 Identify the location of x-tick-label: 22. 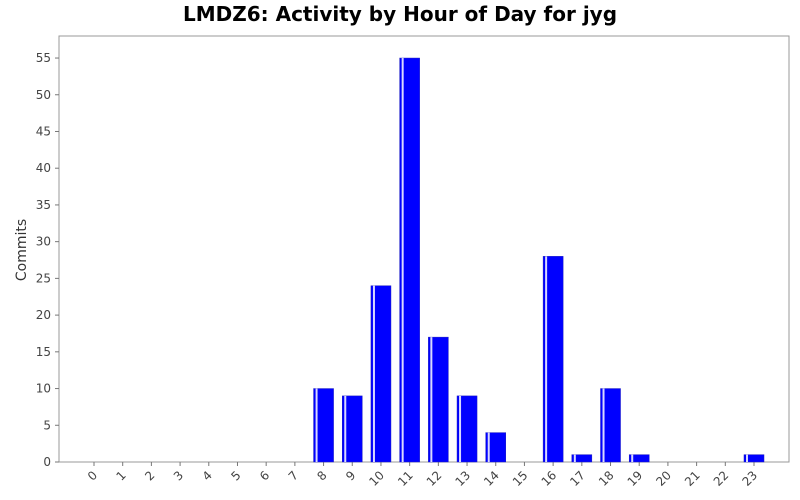
(721, 478).